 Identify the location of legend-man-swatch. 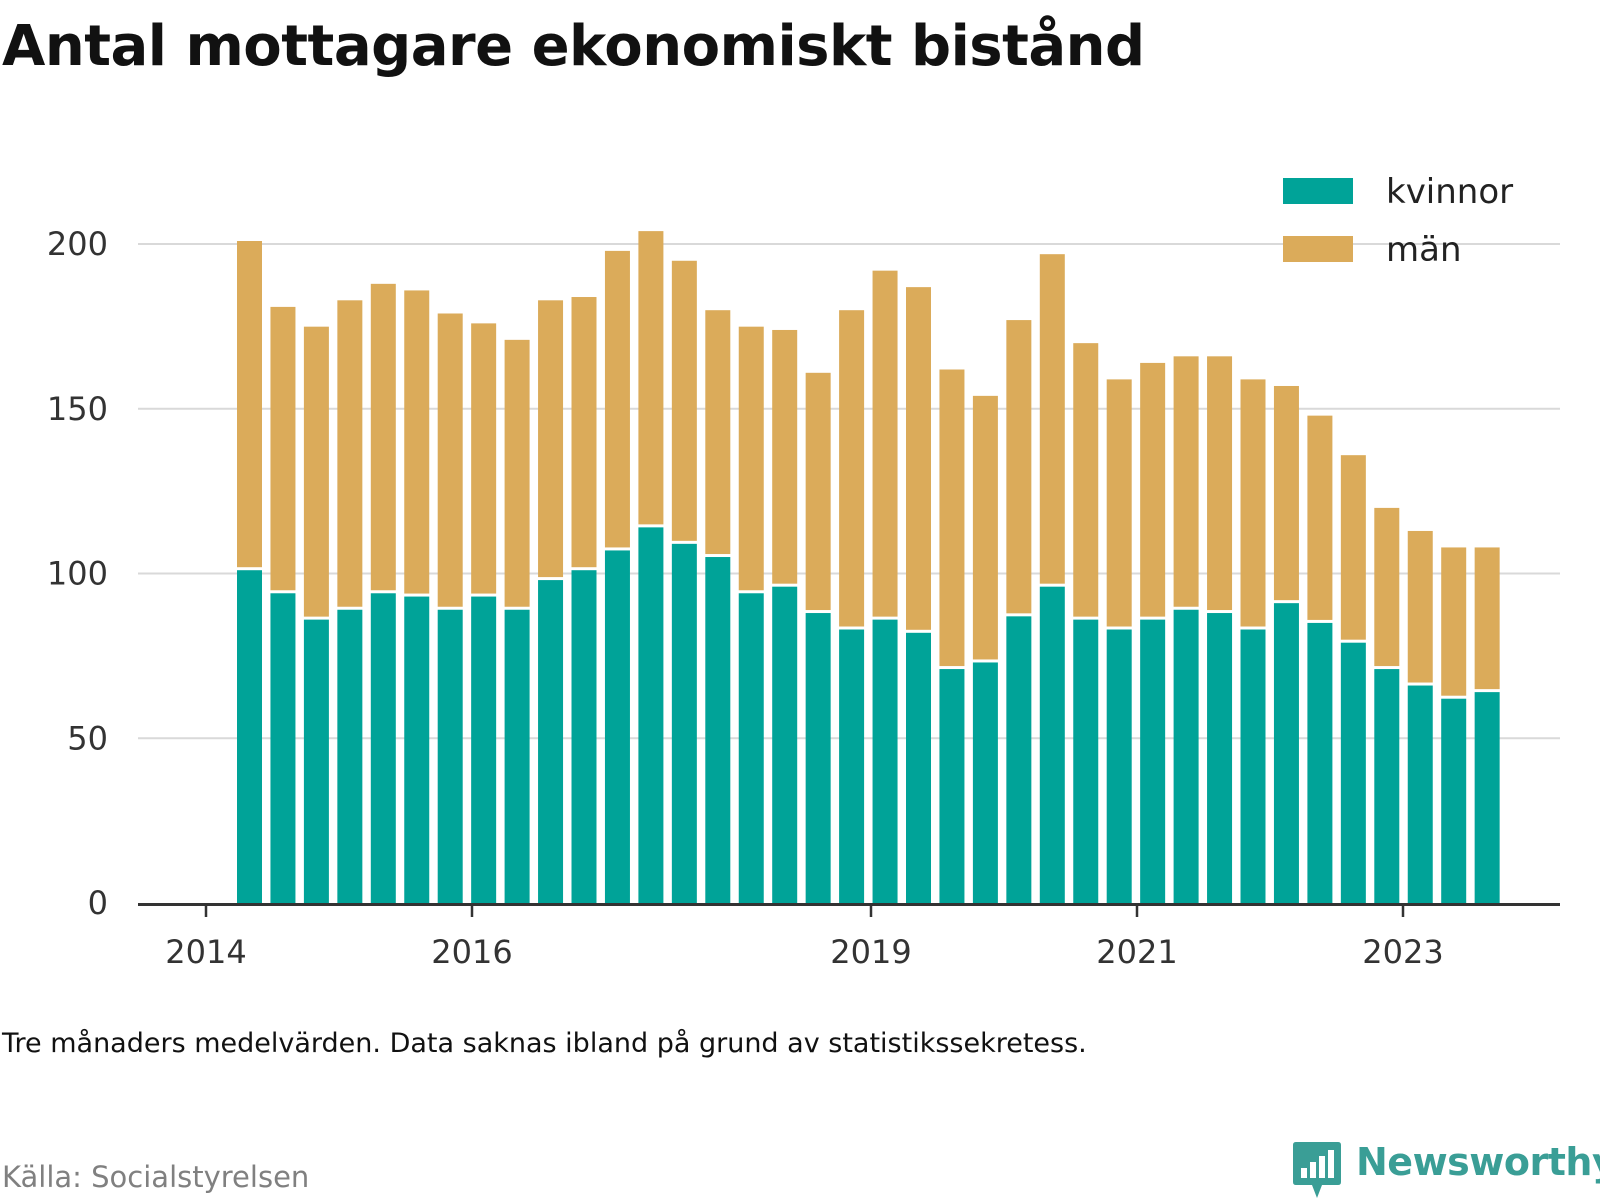
(1318, 249).